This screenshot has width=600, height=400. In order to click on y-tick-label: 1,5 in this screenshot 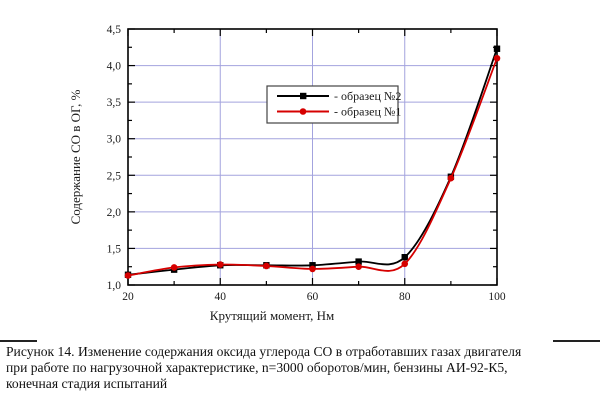, I will do `click(114, 249)`.